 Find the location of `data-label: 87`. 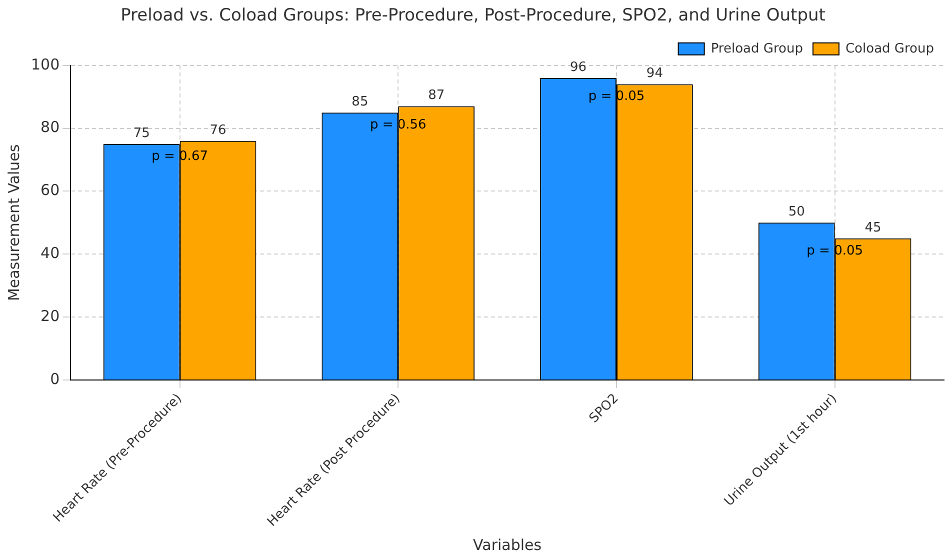

data-label: 87 is located at coordinates (436, 96).